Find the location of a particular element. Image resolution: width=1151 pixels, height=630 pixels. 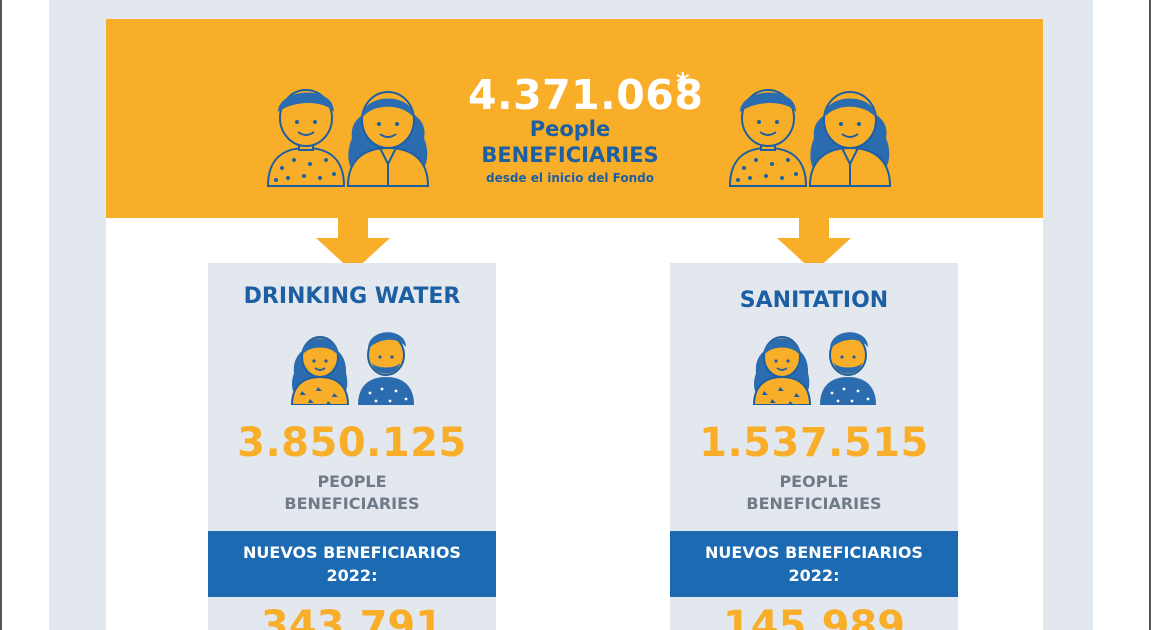

banner-people-label: People is located at coordinates (570, 129).